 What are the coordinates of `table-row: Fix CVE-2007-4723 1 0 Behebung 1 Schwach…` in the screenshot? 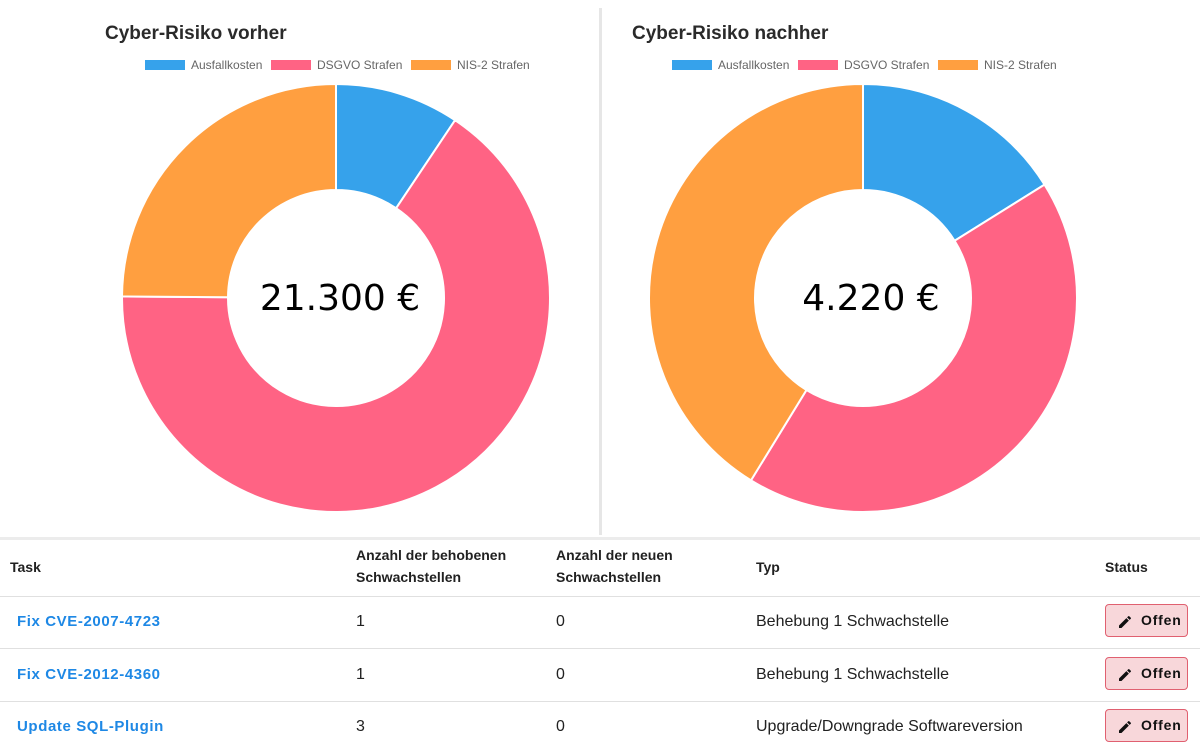 It's located at (600, 622).